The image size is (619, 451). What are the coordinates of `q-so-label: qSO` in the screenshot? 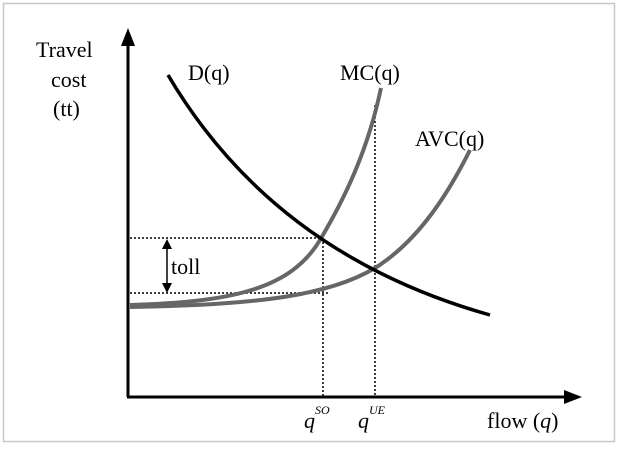 It's located at (317, 418).